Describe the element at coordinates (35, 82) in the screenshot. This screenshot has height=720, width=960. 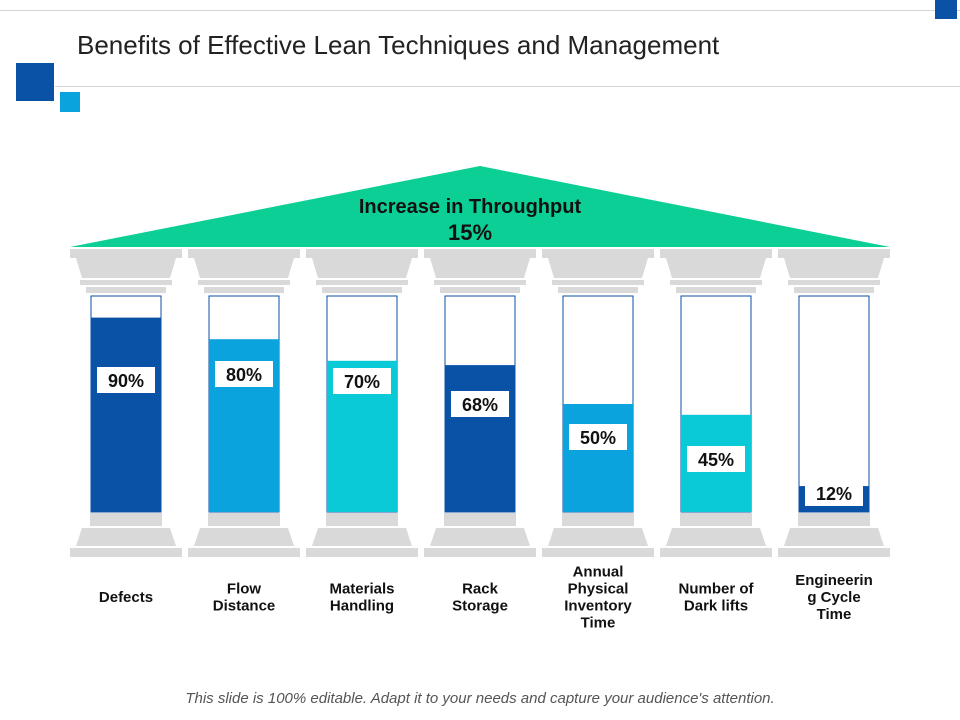
I see `decorative-square-large` at that location.